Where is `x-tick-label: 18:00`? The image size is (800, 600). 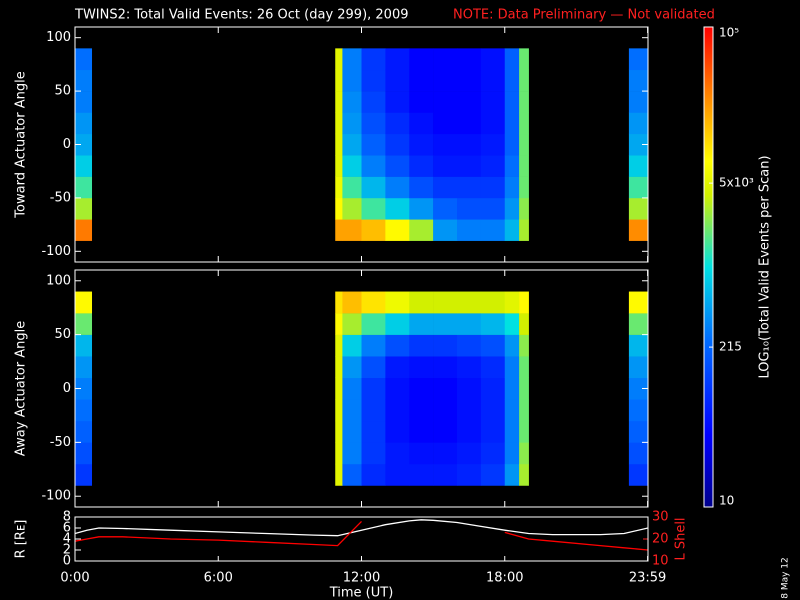 x-tick-label: 18:00 is located at coordinates (504, 578).